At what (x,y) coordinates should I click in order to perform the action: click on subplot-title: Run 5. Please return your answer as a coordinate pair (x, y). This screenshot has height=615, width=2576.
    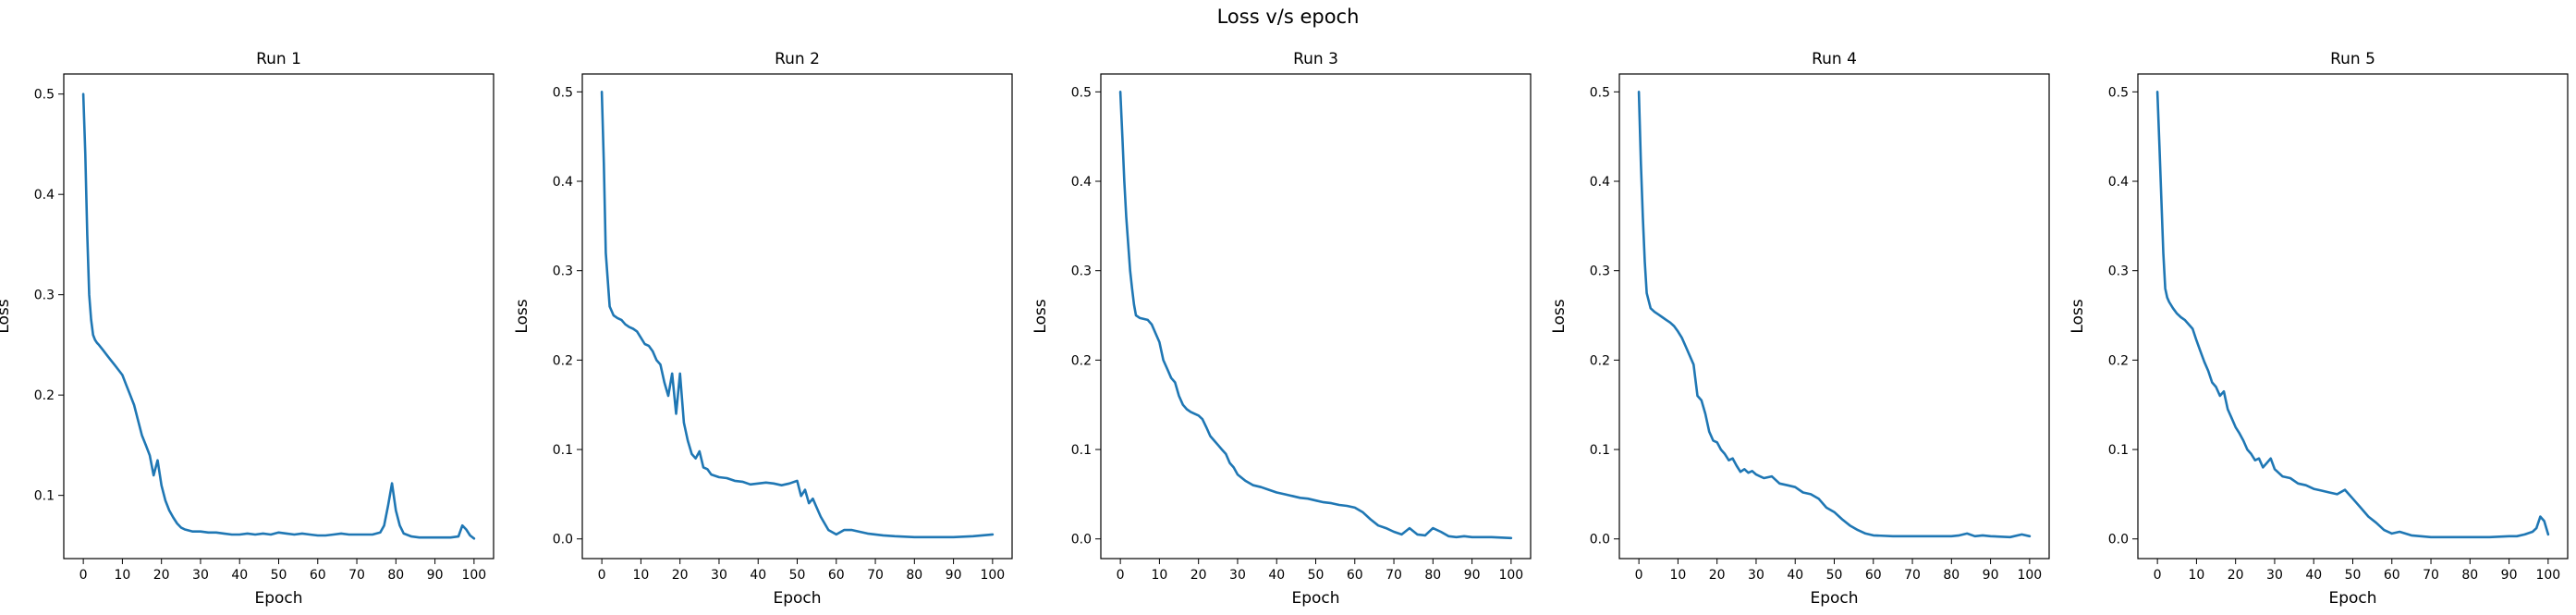
    Looking at the image, I should click on (2352, 59).